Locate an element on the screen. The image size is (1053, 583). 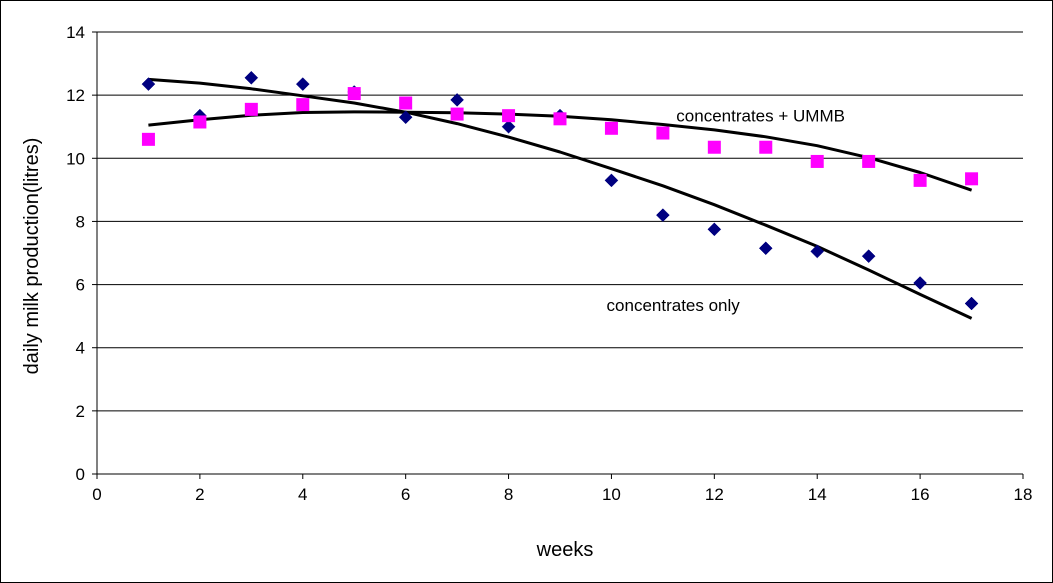
y-tick-label: 12 is located at coordinates (75, 95).